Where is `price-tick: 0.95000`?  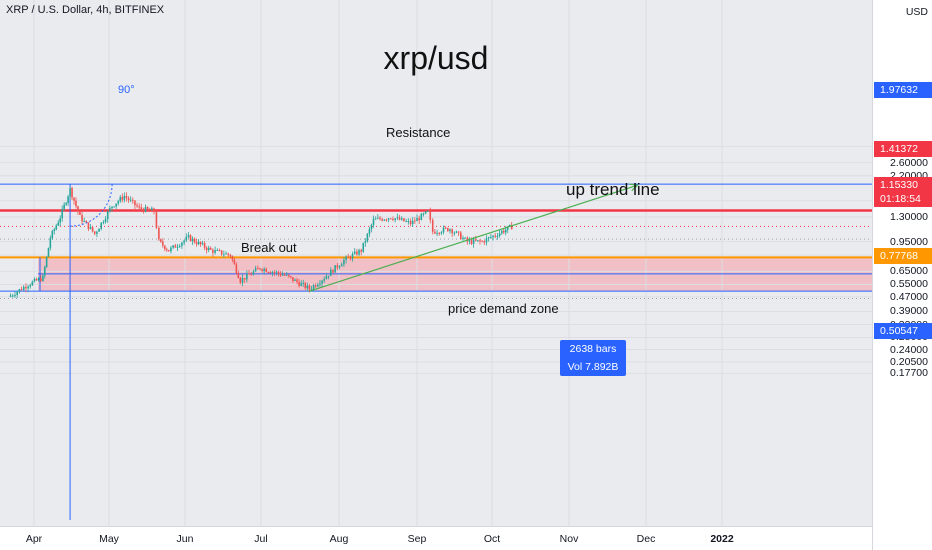
price-tick: 0.95000 is located at coordinates (909, 241).